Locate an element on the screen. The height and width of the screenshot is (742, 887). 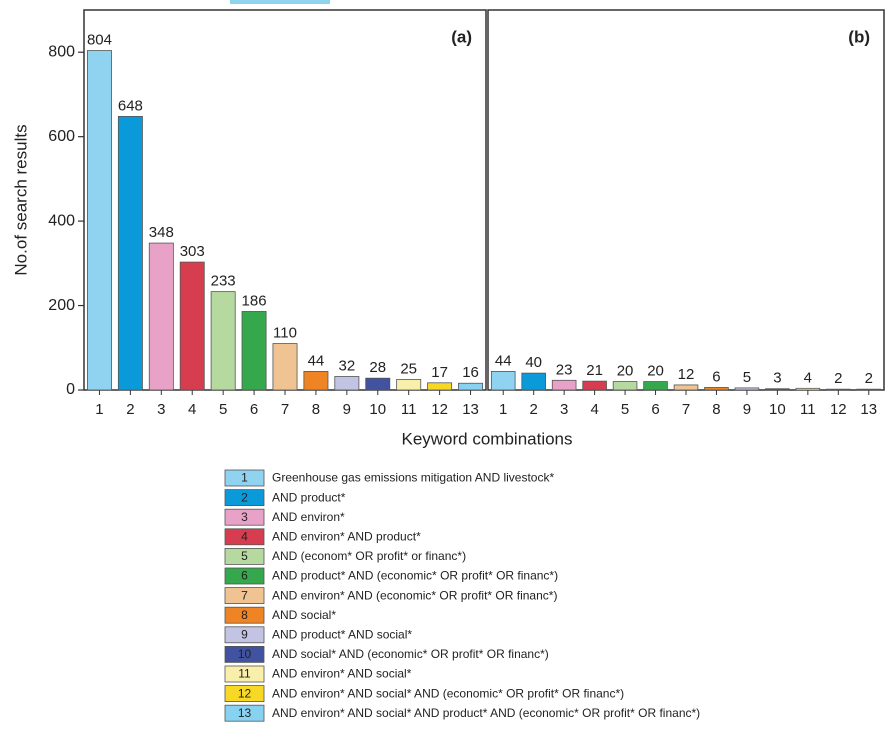
value-label: 16 is located at coordinates (470, 372).